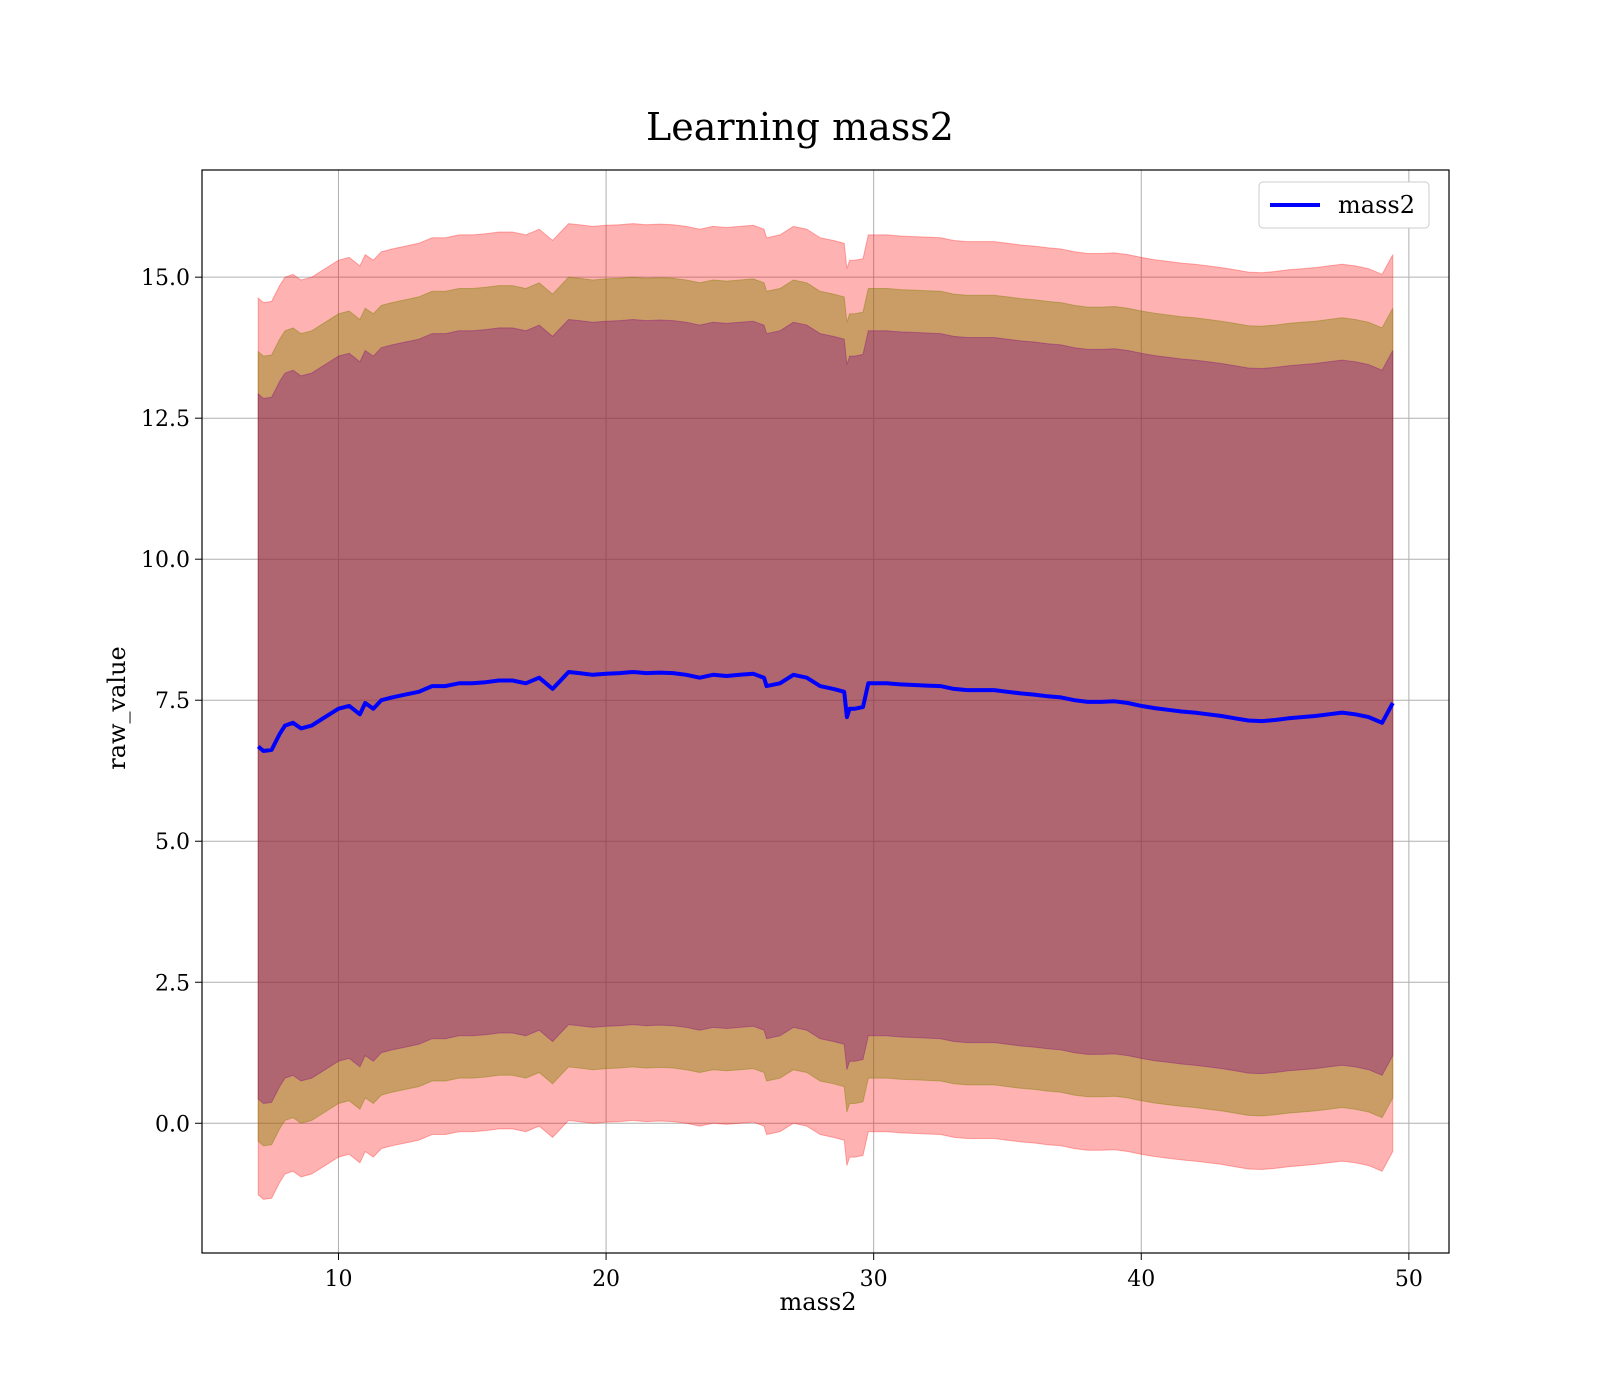 This screenshot has height=1400, width=1600. What do you see at coordinates (165, 419) in the screenshot?
I see `y-tick-label: 12.5` at bounding box center [165, 419].